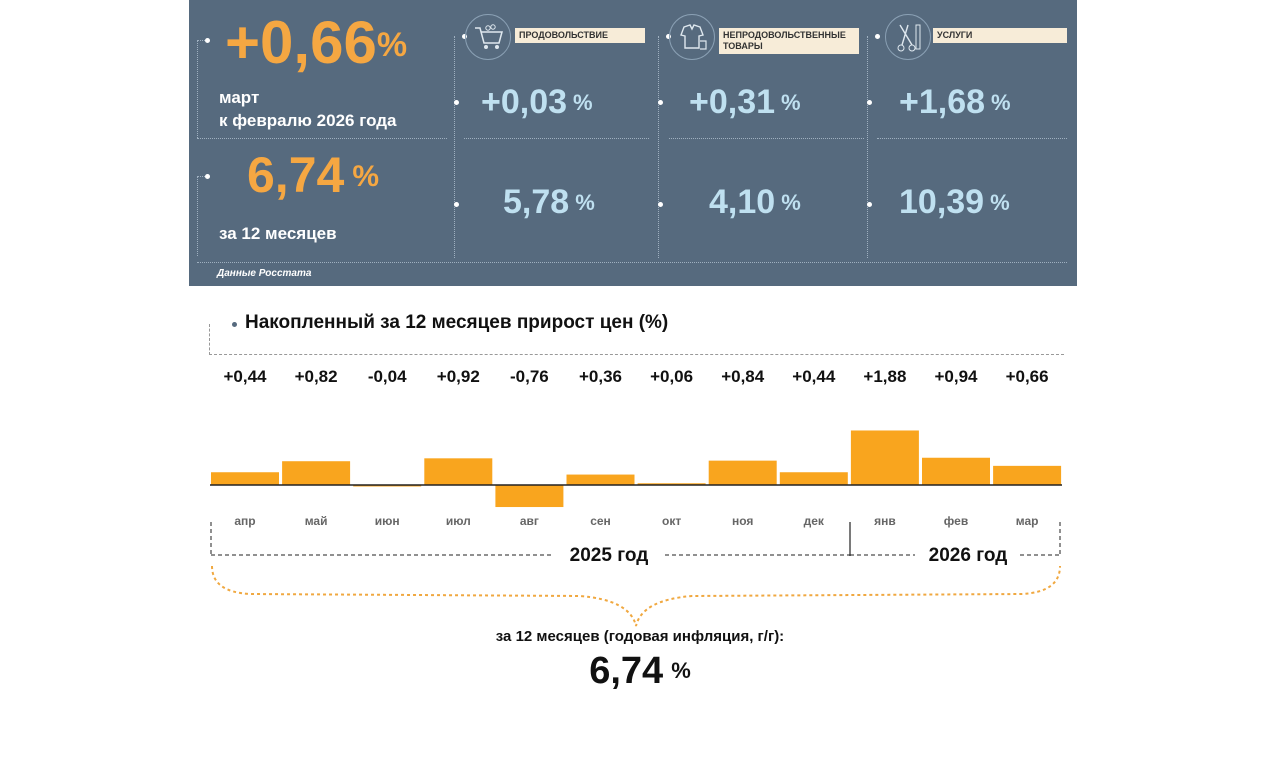 The height and width of the screenshot is (775, 1280). I want to click on bar-авг, so click(529, 496).